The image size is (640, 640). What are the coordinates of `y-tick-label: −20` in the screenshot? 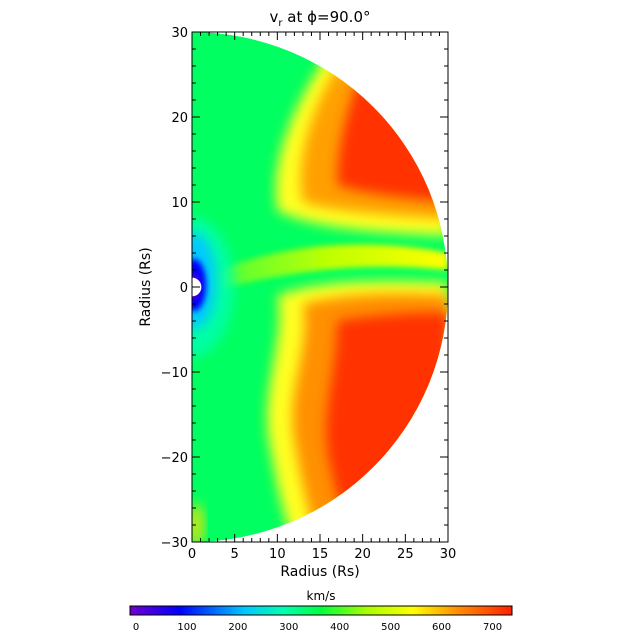 It's located at (174, 458).